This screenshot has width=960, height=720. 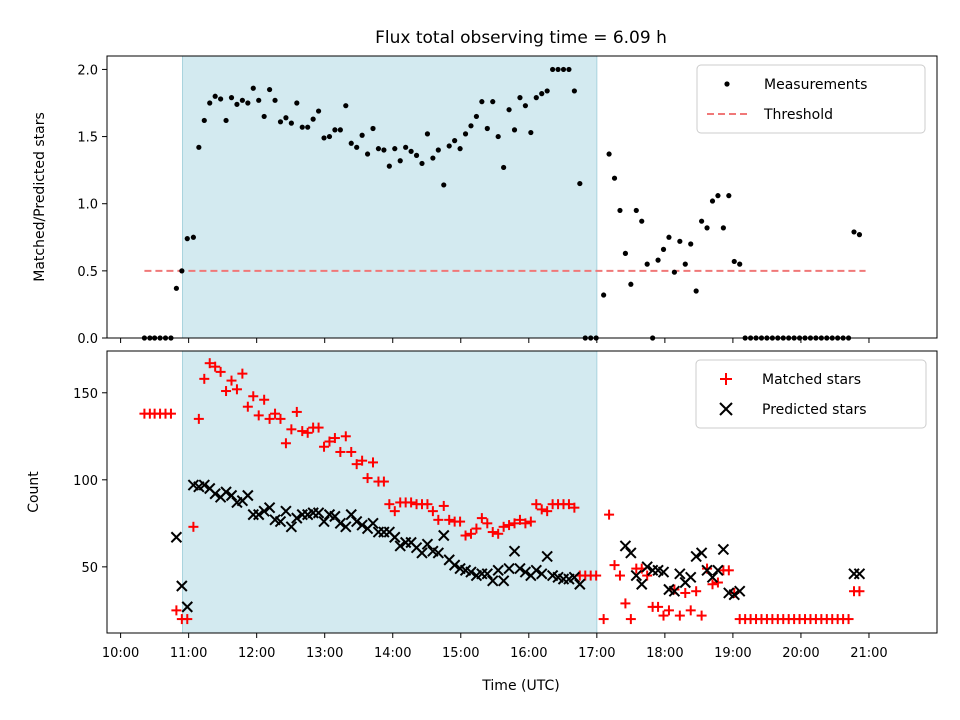 What do you see at coordinates (40, 197) in the screenshot?
I see `top-y-axis-label: Matched/Predicted stars` at bounding box center [40, 197].